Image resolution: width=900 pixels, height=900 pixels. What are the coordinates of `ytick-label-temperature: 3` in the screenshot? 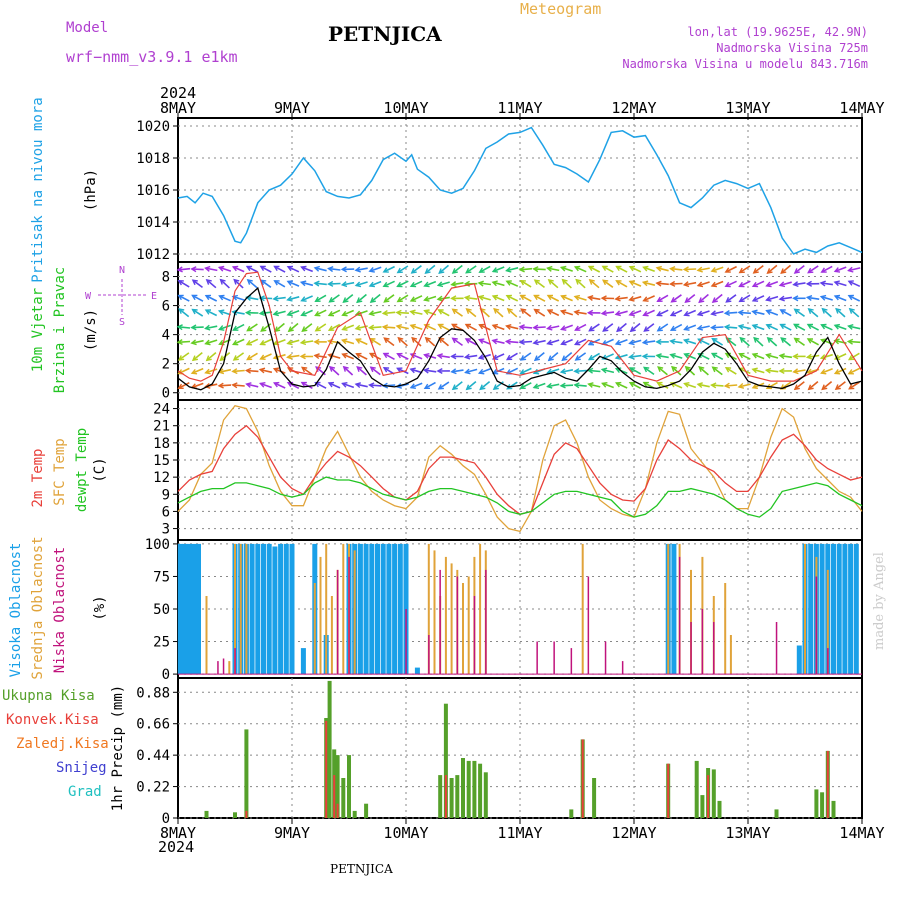 It's located at (166, 530).